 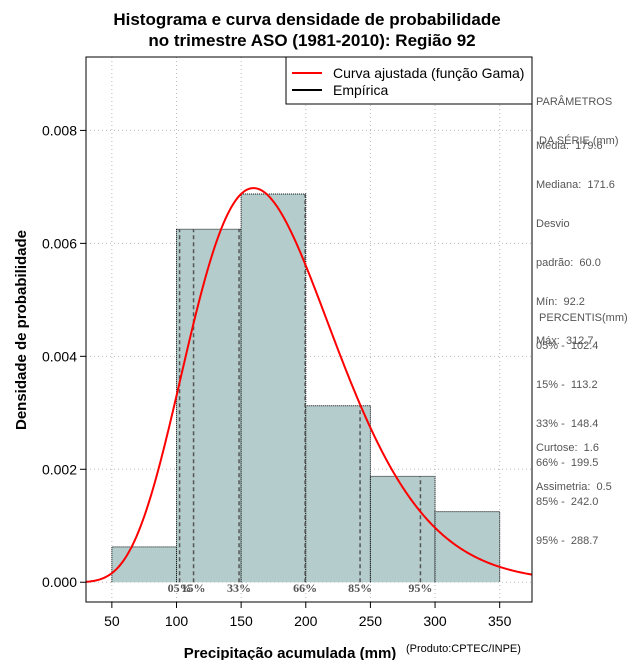 What do you see at coordinates (560, 302) in the screenshot?
I see `stat-min: Mín: 92.2` at bounding box center [560, 302].